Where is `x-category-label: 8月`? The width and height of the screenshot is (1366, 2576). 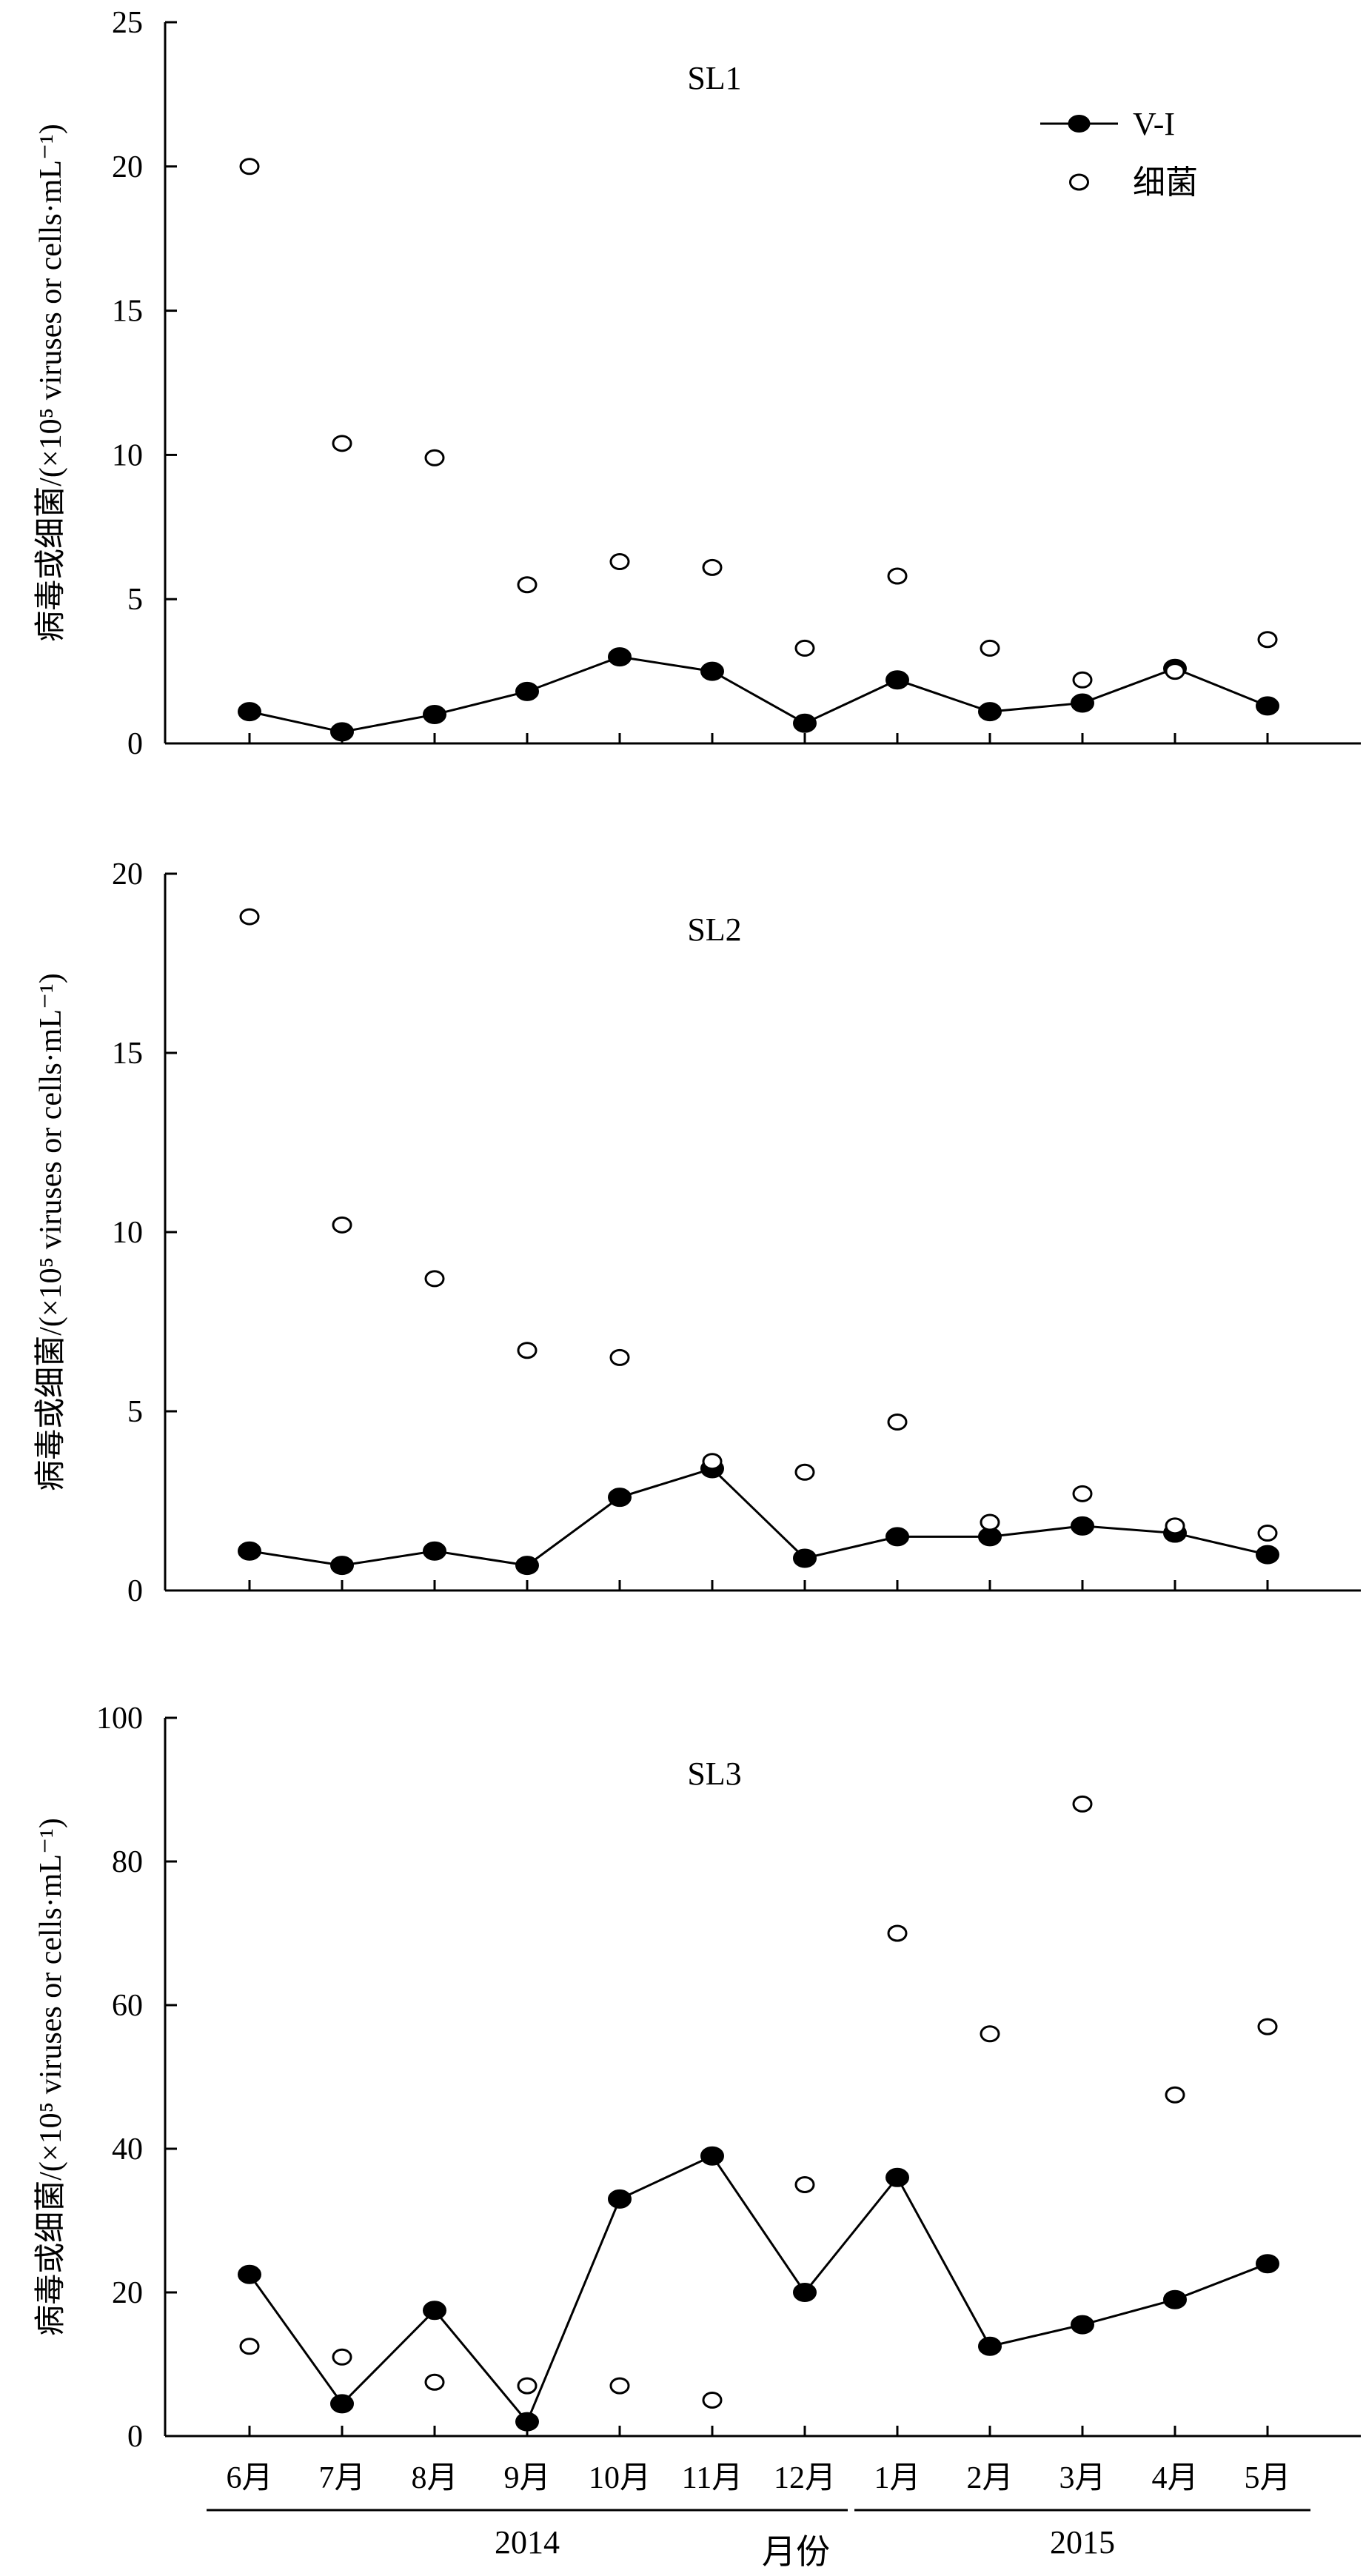
x-category-label: 8月 is located at coordinates (434, 2478).